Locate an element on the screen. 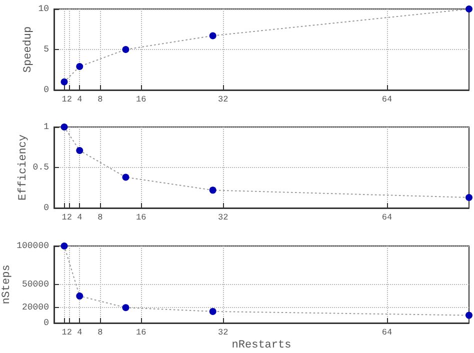  y-tick-label: 20000 is located at coordinates (35, 307).